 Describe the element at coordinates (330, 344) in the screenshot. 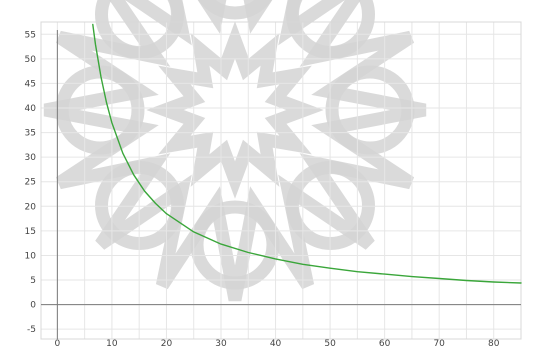

I see `x-tick-label: 50` at that location.